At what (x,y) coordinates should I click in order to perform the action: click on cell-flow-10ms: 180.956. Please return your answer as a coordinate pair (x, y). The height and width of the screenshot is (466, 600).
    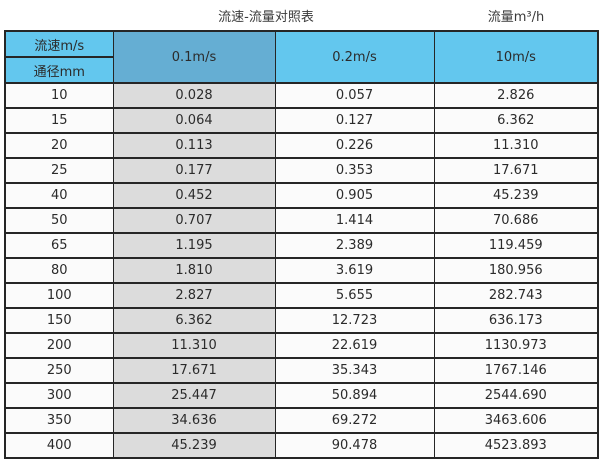
    Looking at the image, I should click on (516, 270).